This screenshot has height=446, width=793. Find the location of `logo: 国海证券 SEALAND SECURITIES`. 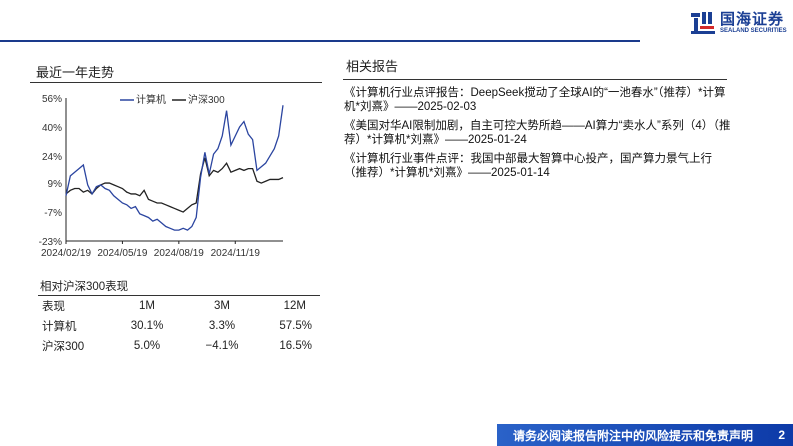

logo: 国海证券 SEALAND SECURITIES is located at coordinates (738, 23).